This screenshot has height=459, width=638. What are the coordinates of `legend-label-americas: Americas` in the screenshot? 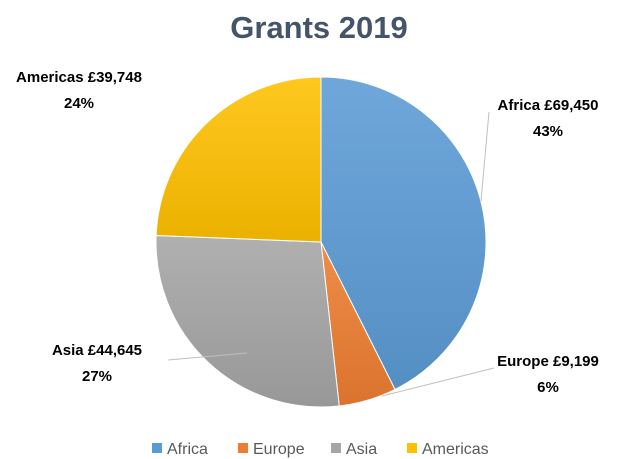 It's located at (455, 449).